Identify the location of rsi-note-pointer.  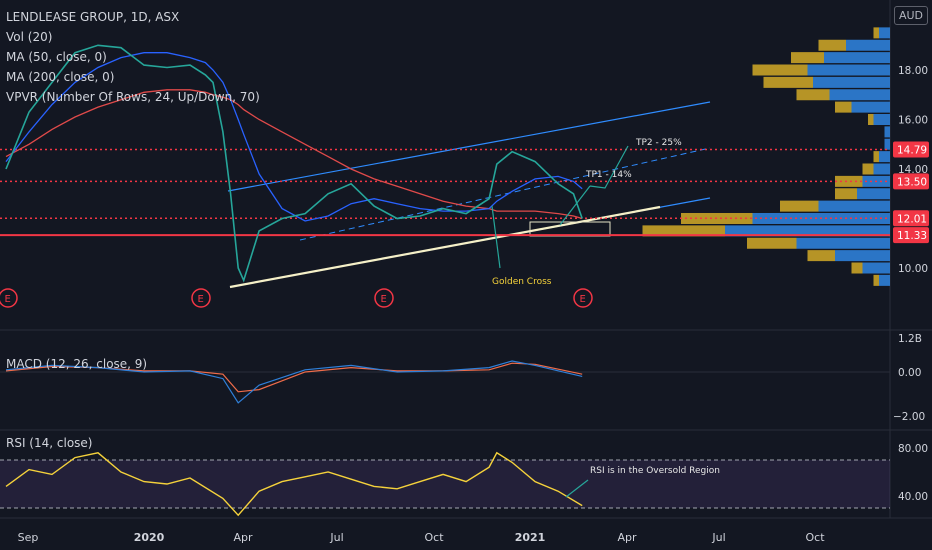
(577, 488).